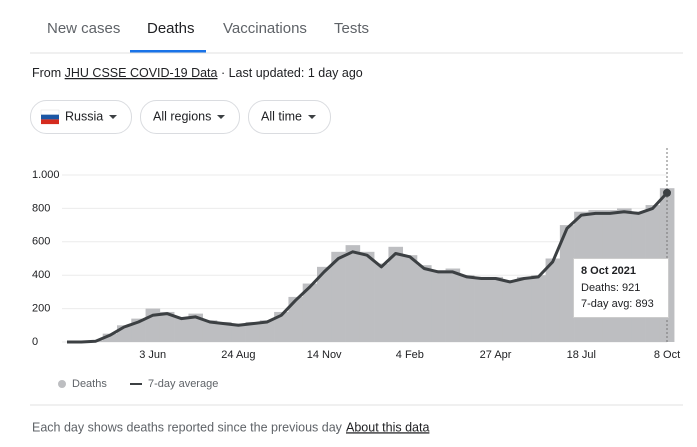  I want to click on footer-link: About this data, so click(387, 427).